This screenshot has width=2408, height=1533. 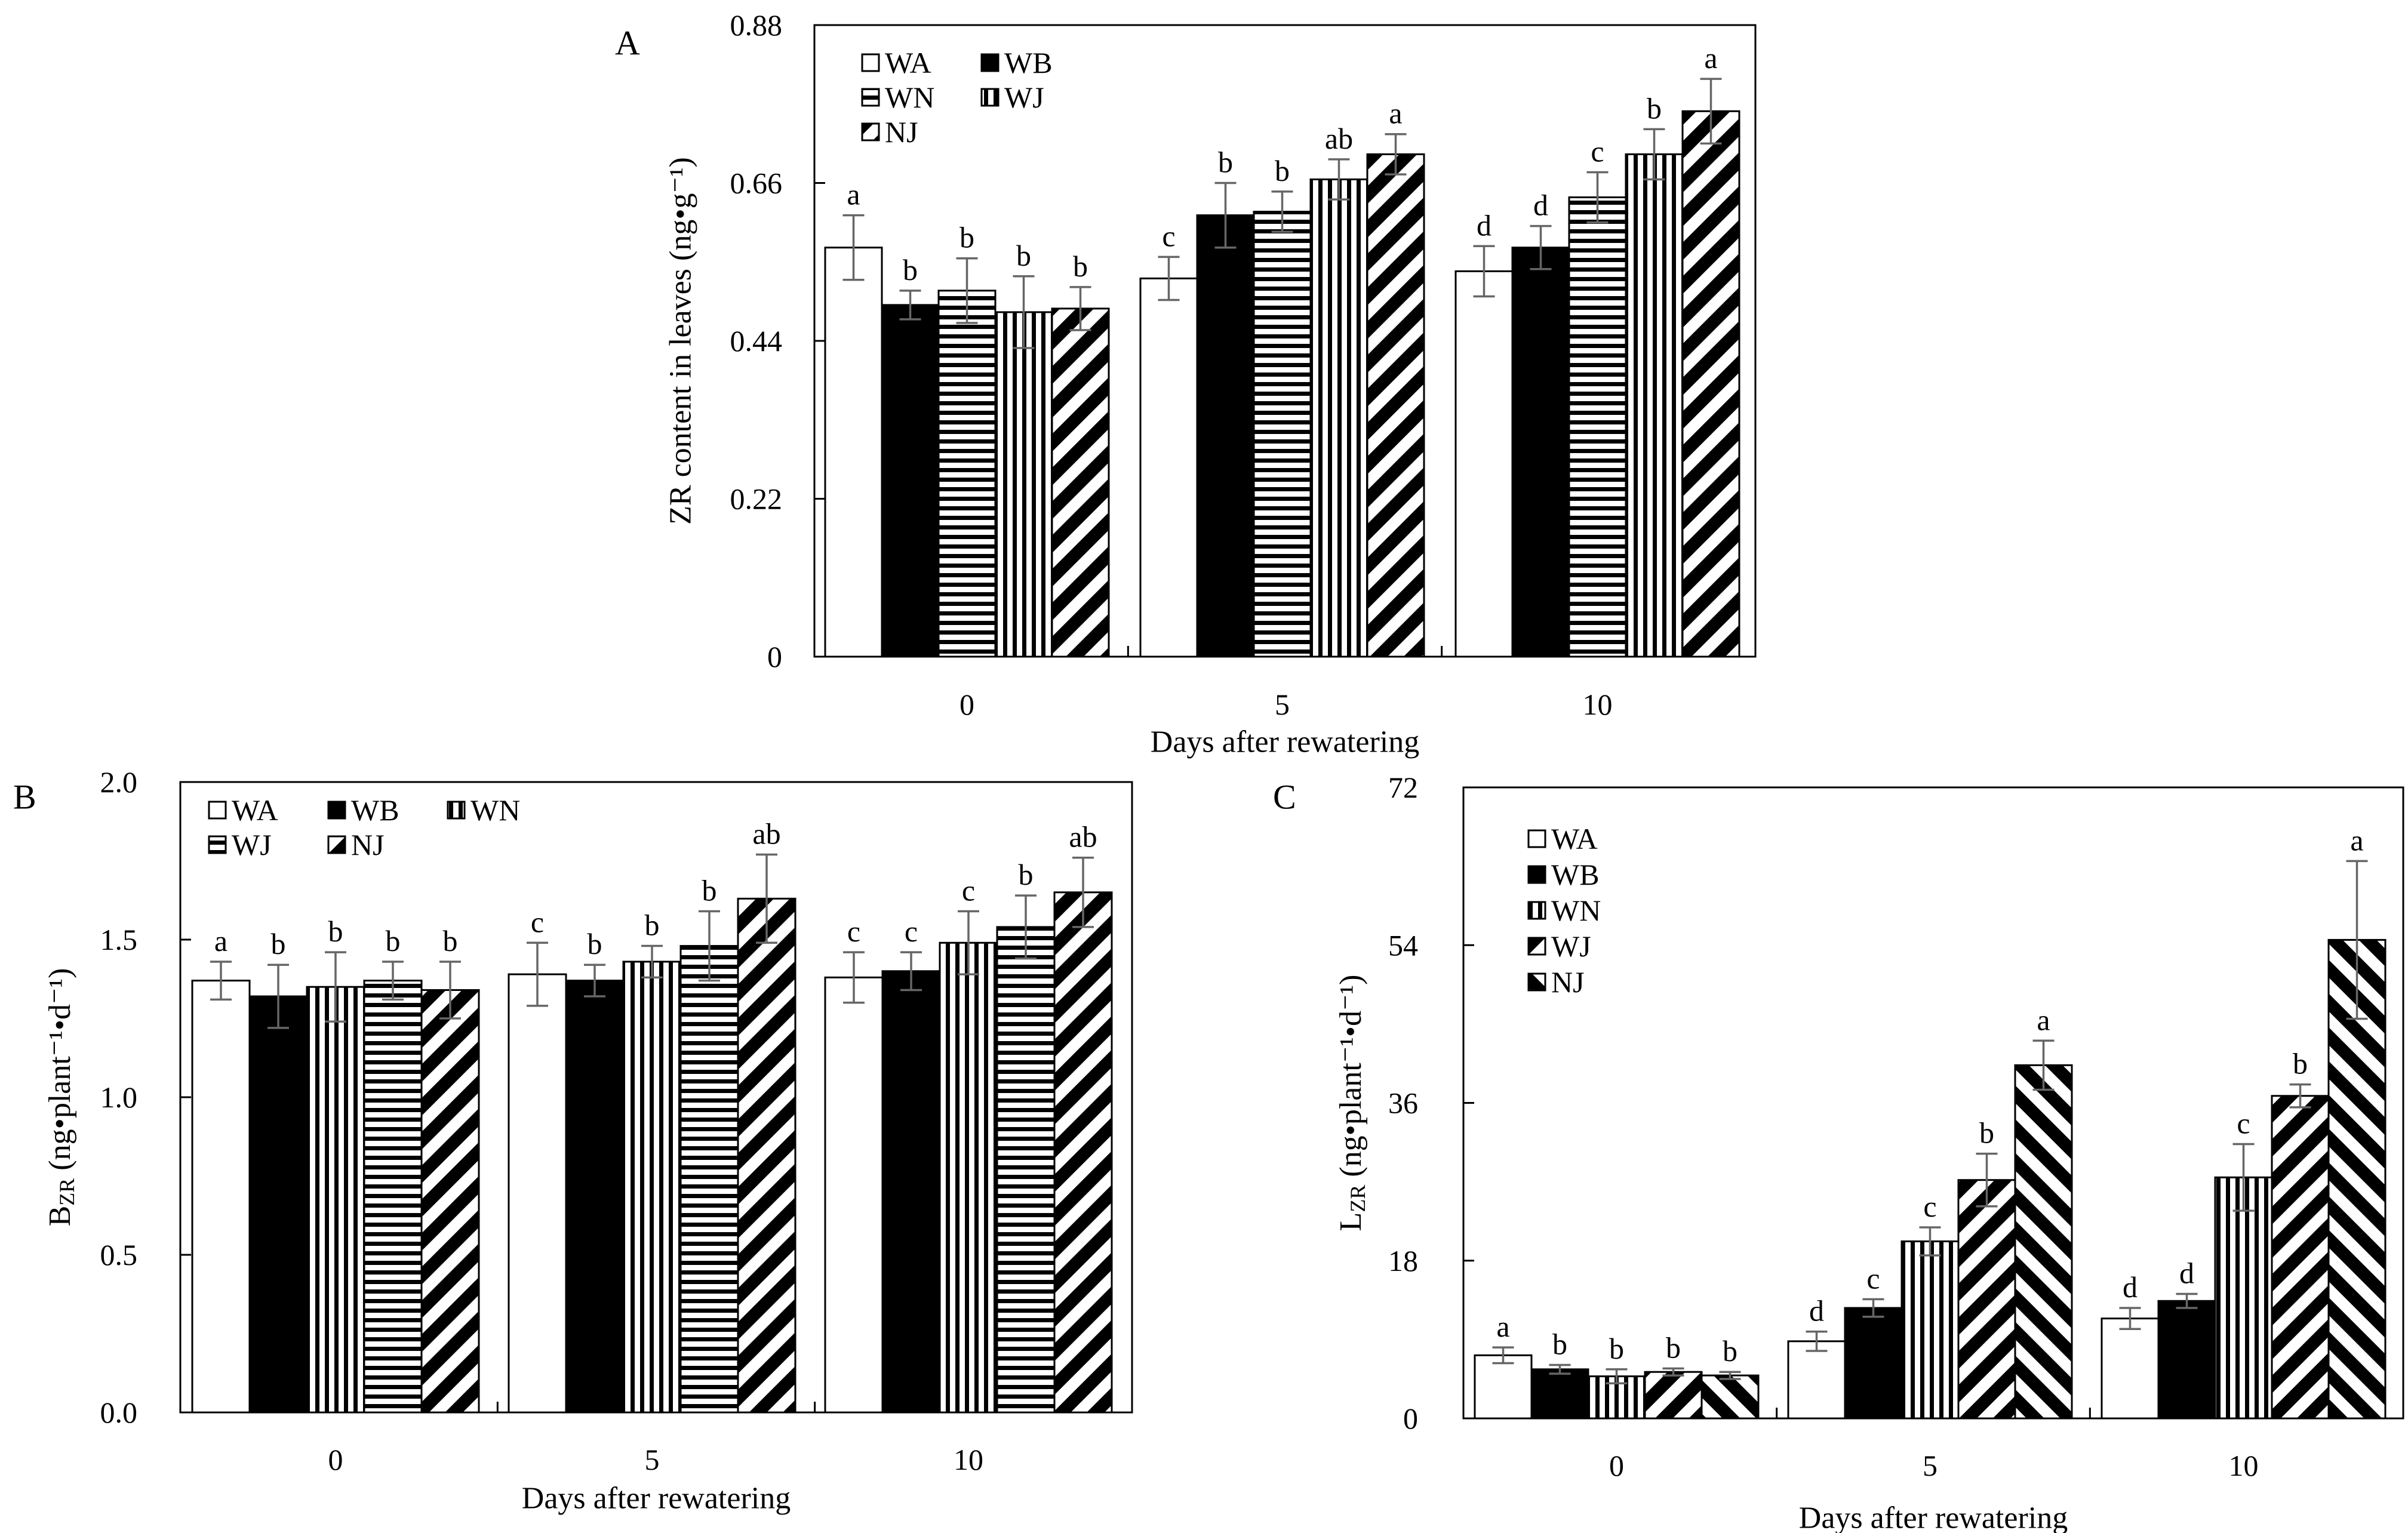 What do you see at coordinates (61, 1097) in the screenshot?
I see `y-axis-label: BZR (ng•plant⁻¹•d⁻¹)` at bounding box center [61, 1097].